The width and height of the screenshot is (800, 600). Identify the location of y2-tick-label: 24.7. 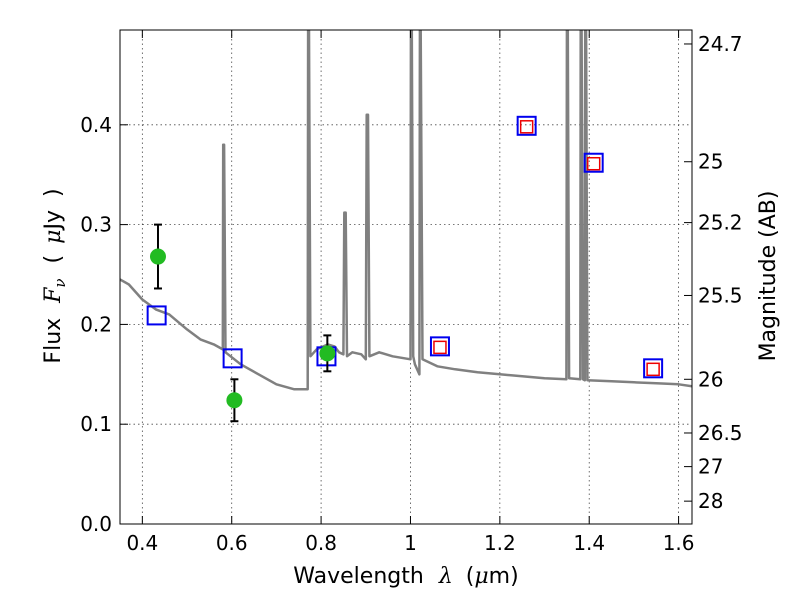
(720, 44).